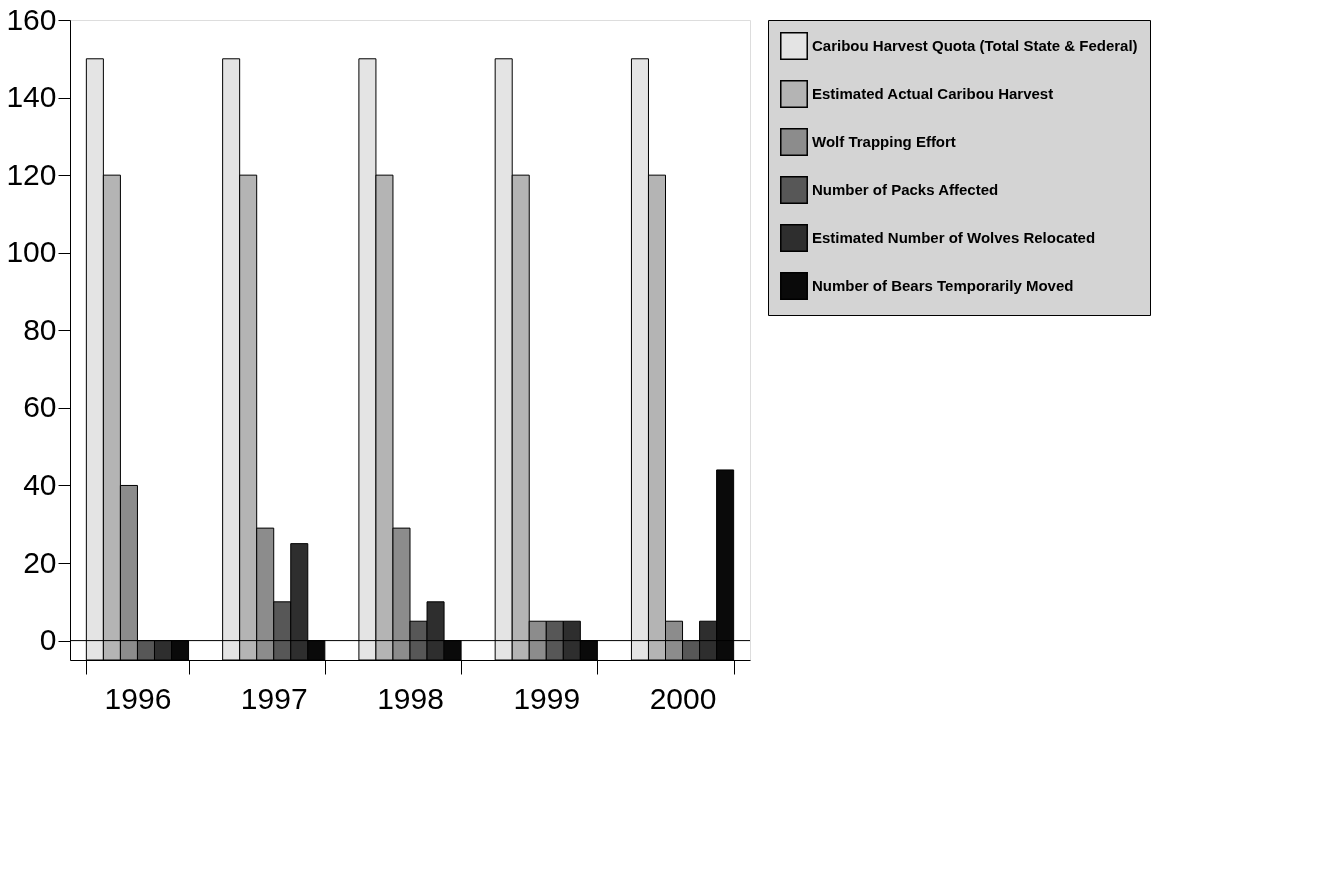  I want to click on y-tick-label: 120, so click(31, 174).